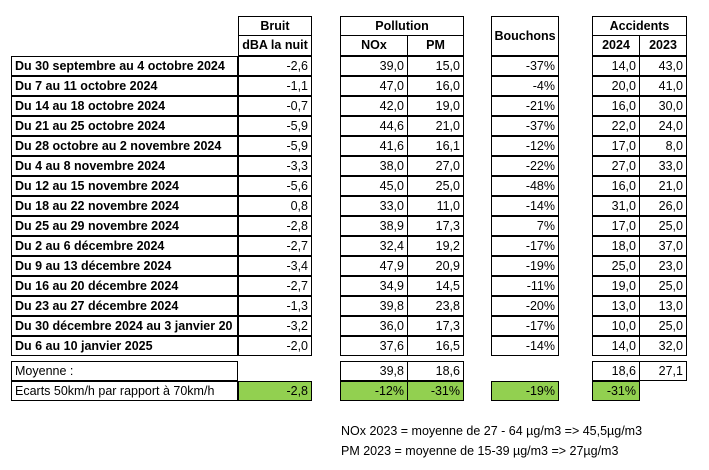 Image resolution: width=709 pixels, height=470 pixels. What do you see at coordinates (663, 46) in the screenshot?
I see `header-year-2023: 2023` at bounding box center [663, 46].